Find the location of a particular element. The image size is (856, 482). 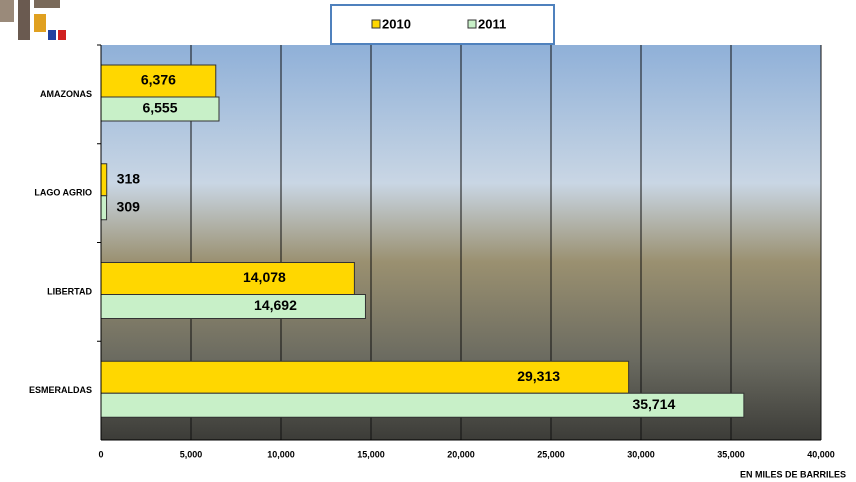

x-tick-label: 0 is located at coordinates (100, 454).